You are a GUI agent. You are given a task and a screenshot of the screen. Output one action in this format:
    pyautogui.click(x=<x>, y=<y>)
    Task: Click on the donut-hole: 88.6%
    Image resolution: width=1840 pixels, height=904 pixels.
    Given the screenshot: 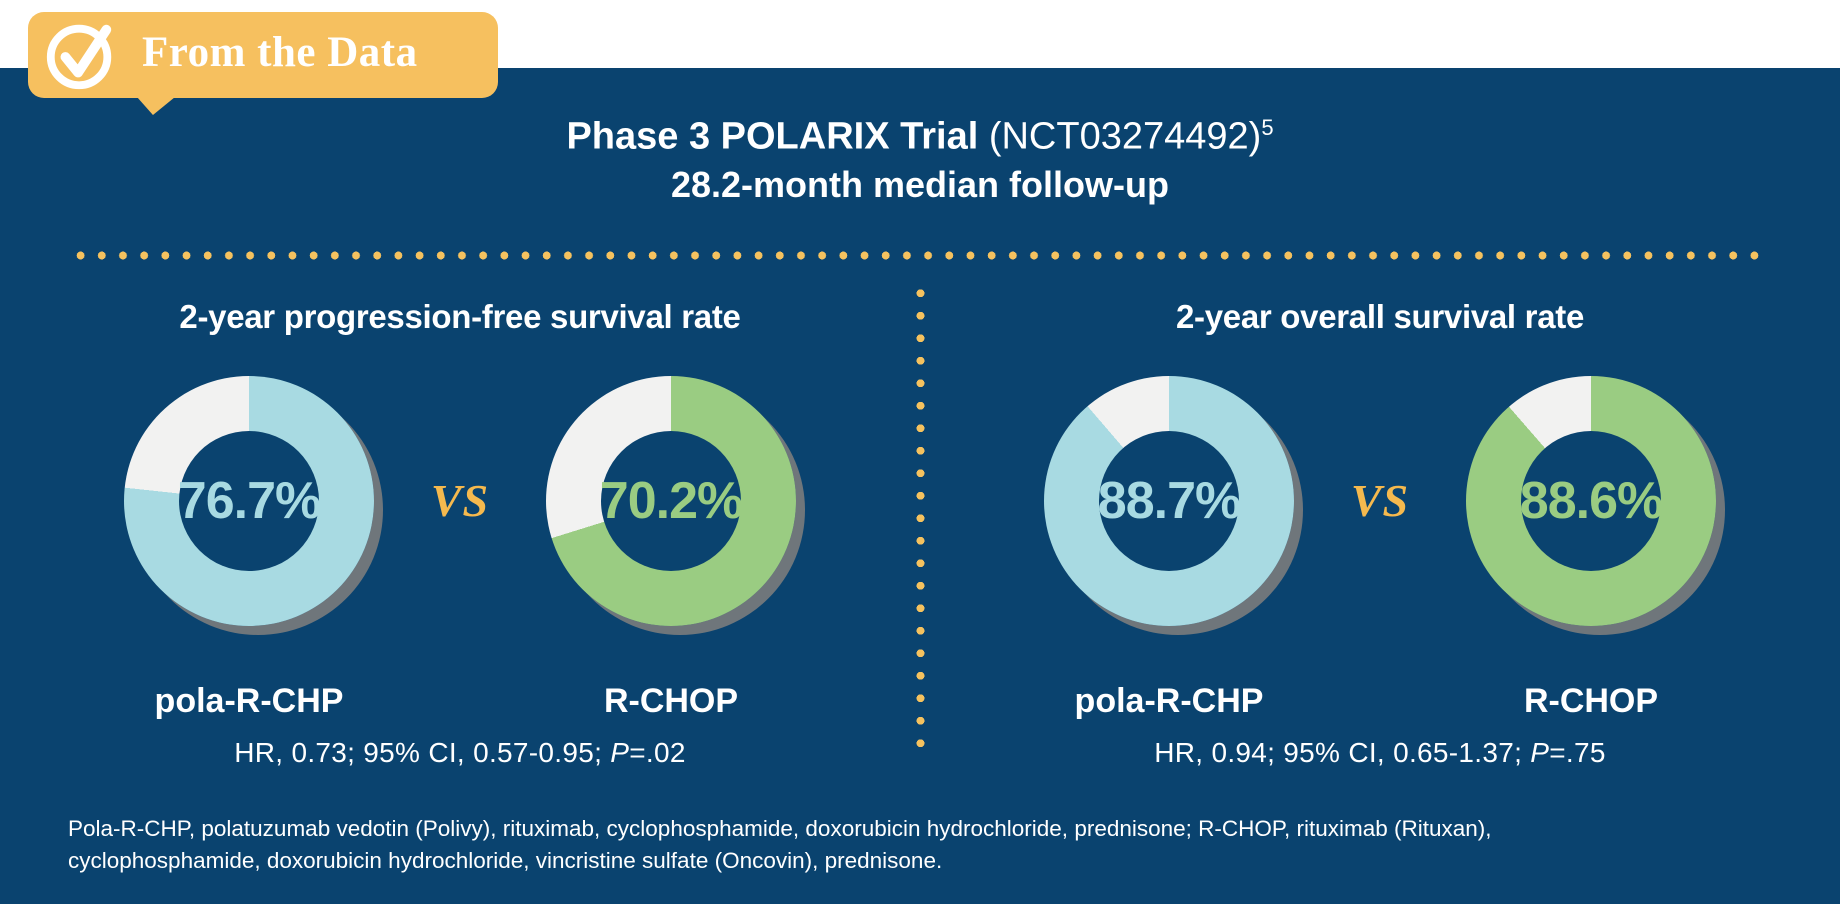 What is the action you would take?
    pyautogui.click(x=1591, y=500)
    